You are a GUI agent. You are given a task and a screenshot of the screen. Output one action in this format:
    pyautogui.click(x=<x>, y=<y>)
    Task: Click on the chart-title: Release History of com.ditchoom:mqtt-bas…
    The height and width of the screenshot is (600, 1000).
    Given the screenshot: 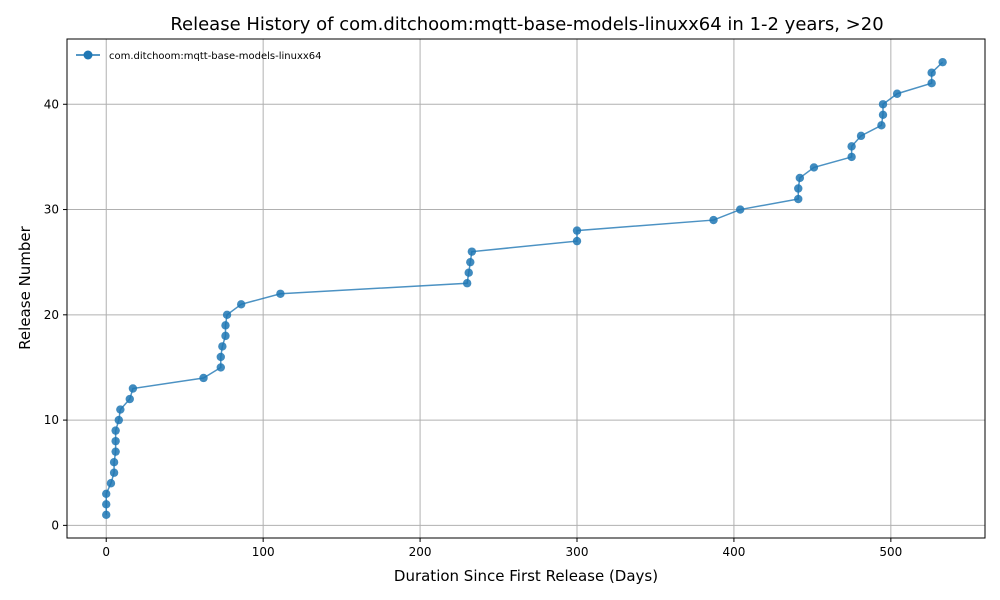 What is the action you would take?
    pyautogui.click(x=526, y=24)
    